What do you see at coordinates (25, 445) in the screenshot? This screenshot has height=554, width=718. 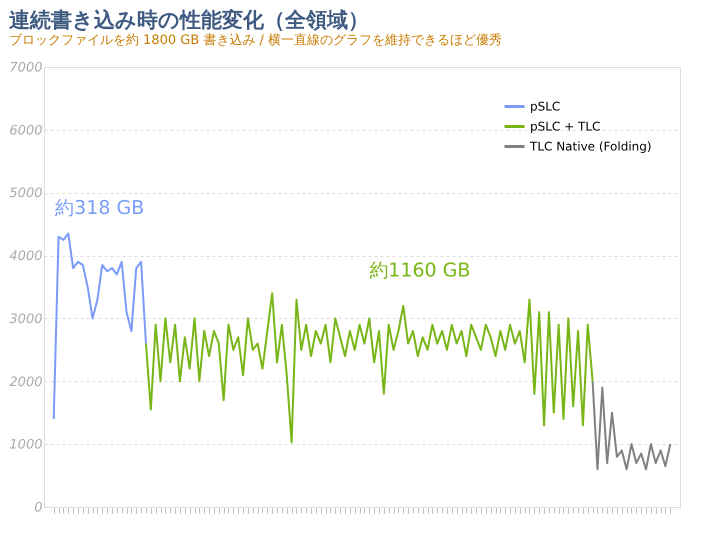 I see `y-tick-label: 1000` at bounding box center [25, 445].